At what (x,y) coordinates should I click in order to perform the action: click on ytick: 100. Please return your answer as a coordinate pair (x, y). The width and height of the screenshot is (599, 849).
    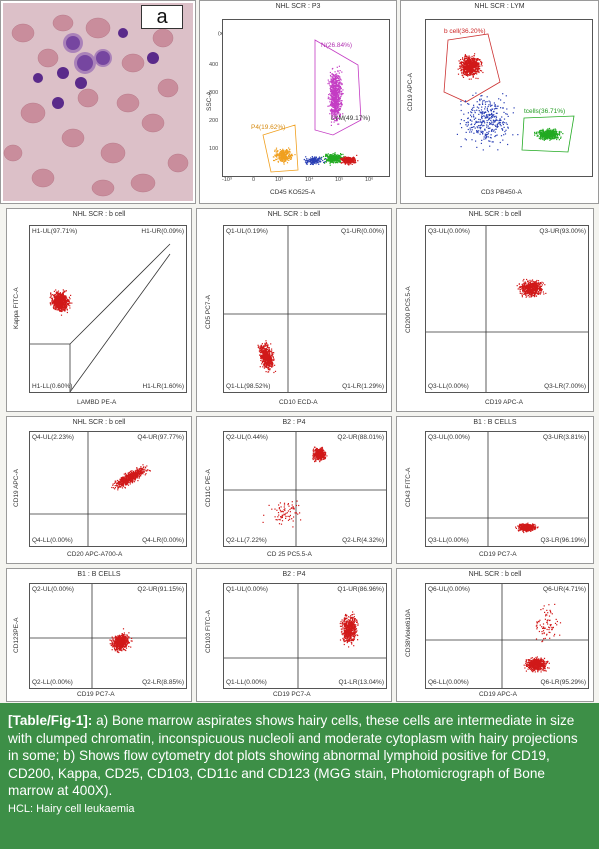
    Looking at the image, I should click on (214, 149).